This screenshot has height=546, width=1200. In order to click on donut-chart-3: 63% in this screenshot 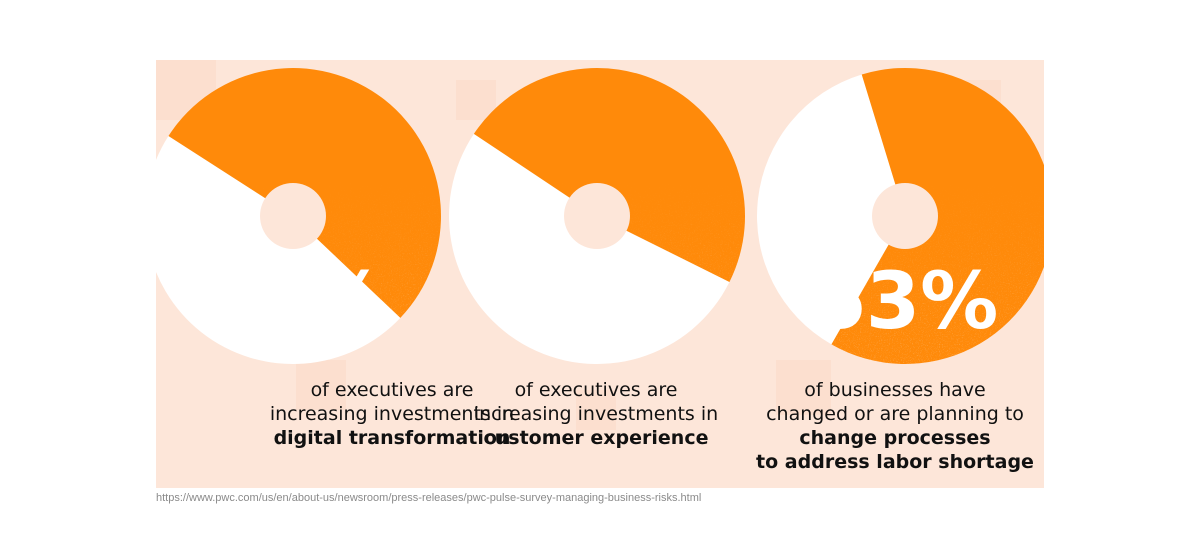, I will do `click(900, 216)`.